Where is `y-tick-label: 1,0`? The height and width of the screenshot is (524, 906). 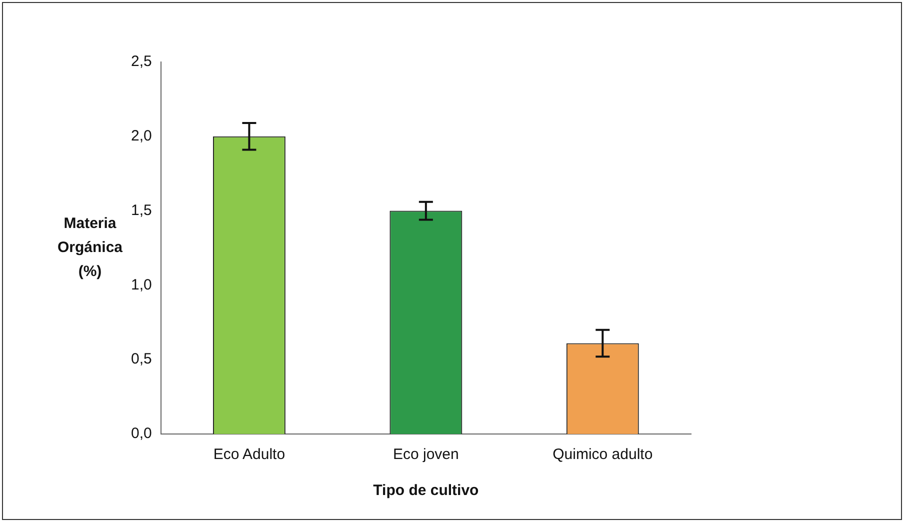 y-tick-label: 1,0 is located at coordinates (141, 285).